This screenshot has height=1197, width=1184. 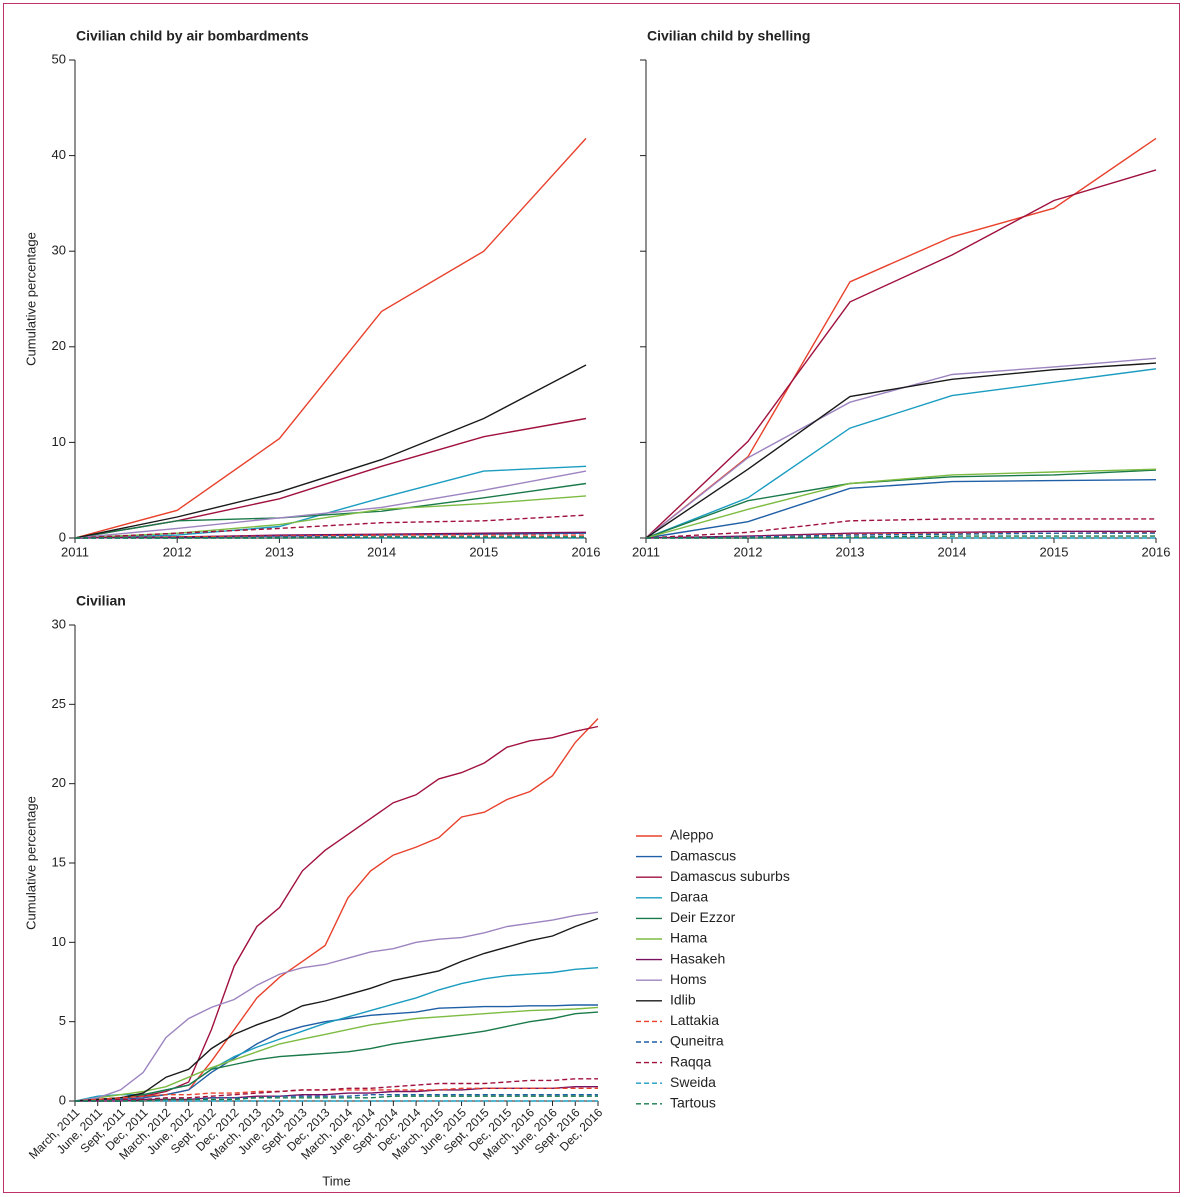 I want to click on legend-label: Daraa, so click(x=689, y=897).